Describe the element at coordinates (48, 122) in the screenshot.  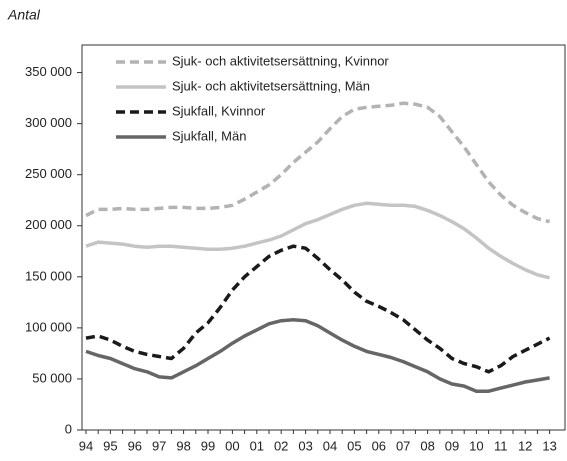
I see `y-tick-label: 300 000` at that location.